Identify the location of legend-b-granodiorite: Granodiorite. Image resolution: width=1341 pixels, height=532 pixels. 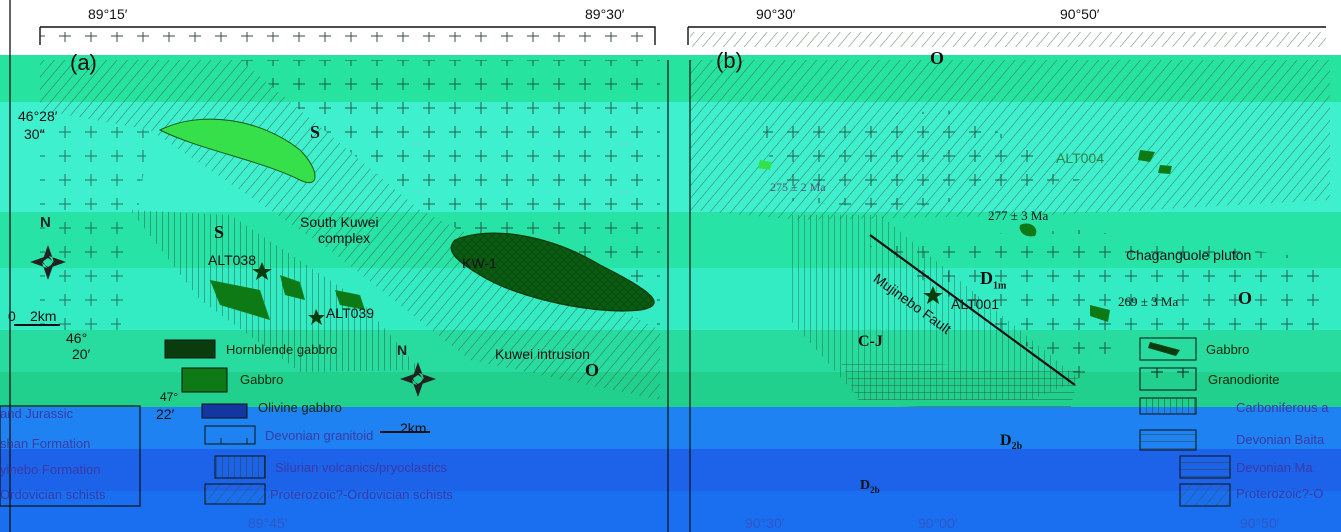
(1244, 379).